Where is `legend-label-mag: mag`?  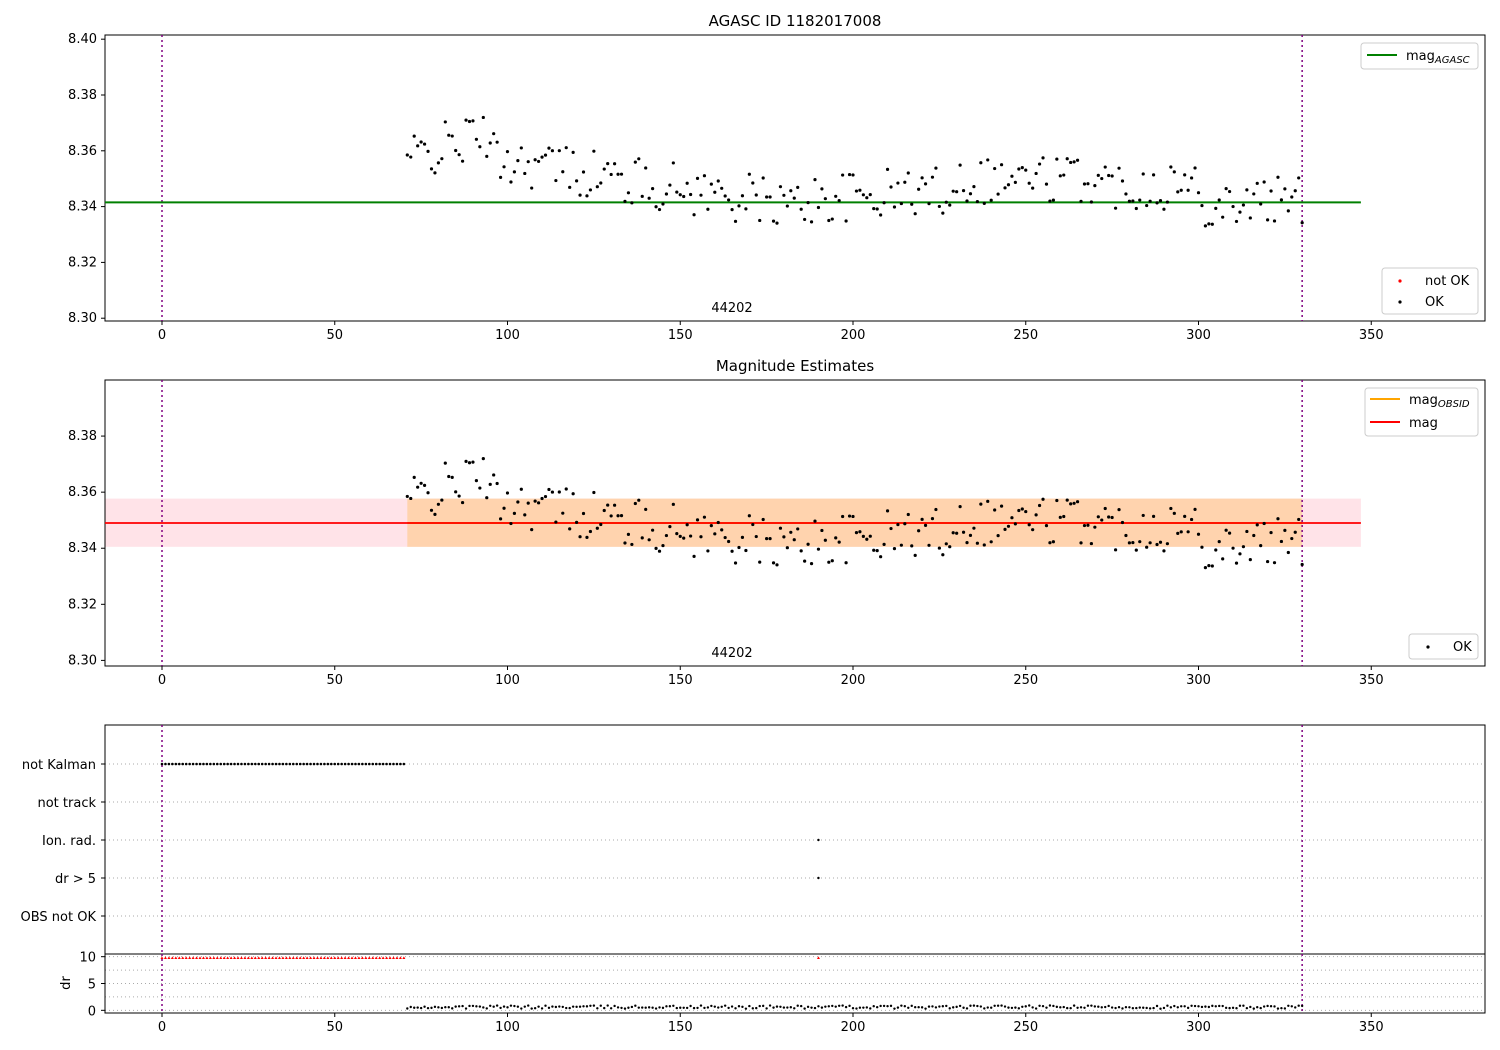
legend-label-mag: mag is located at coordinates (1423, 423).